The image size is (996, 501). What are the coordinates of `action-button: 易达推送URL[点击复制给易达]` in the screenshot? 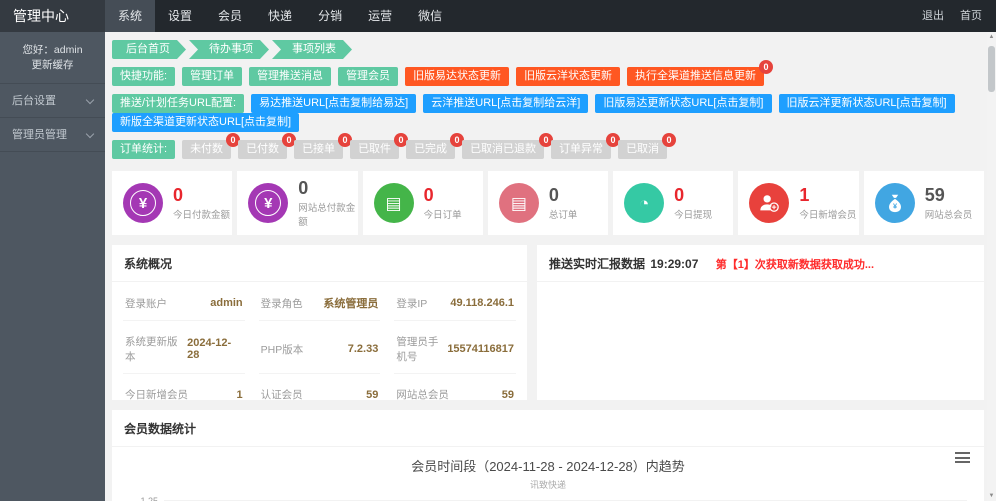 It's located at (334, 103).